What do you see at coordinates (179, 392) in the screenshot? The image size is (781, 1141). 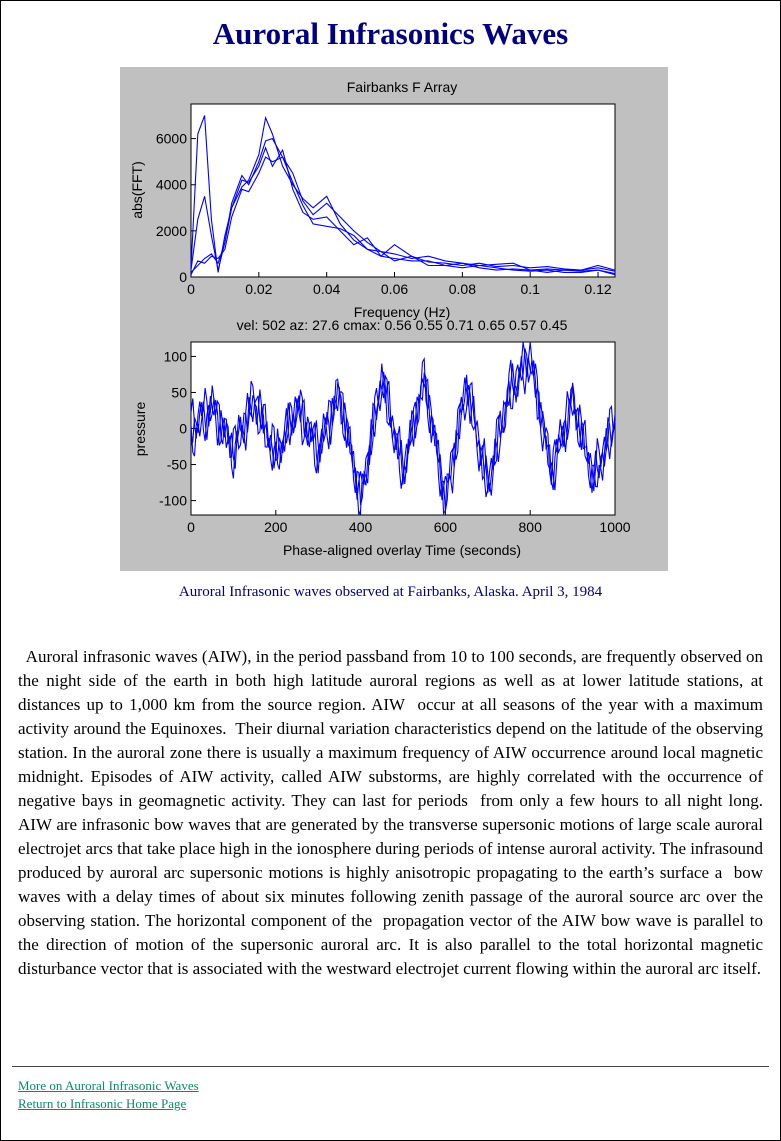 I see `y-tick-label: 50` at bounding box center [179, 392].